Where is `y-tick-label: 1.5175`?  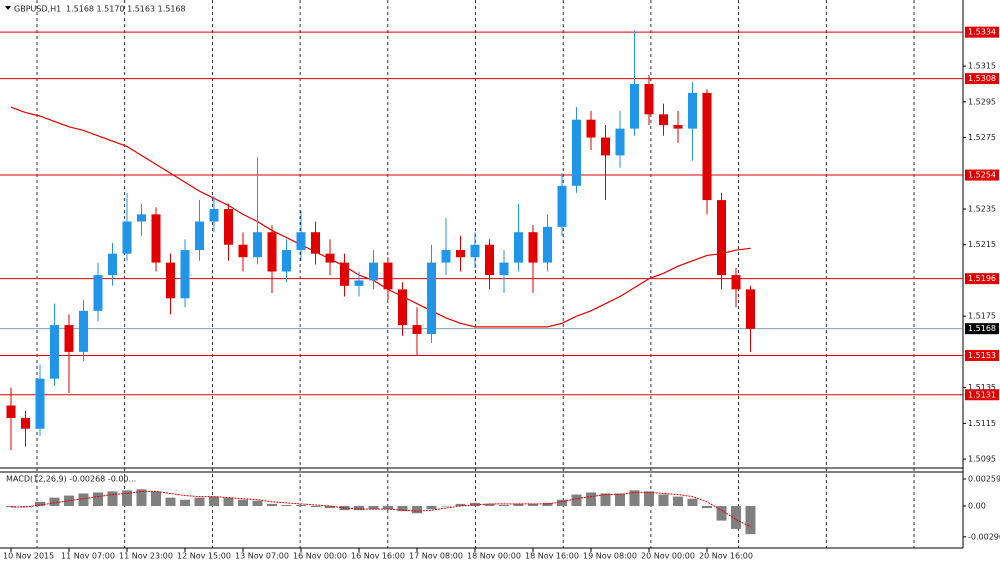 y-tick-label: 1.5175 is located at coordinates (982, 316).